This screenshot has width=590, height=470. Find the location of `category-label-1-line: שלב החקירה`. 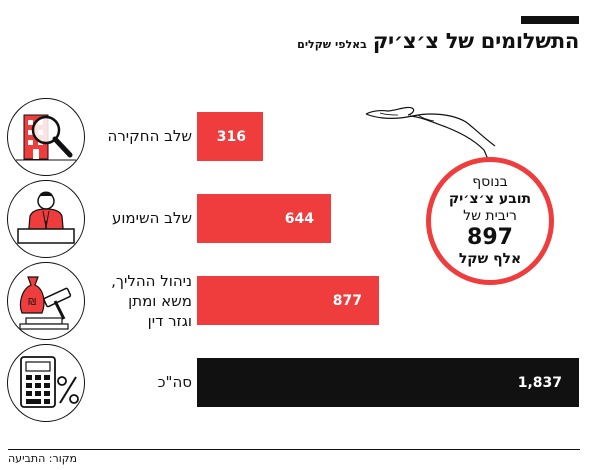

category-label-1-line: שלב החקירה is located at coordinates (149, 136).